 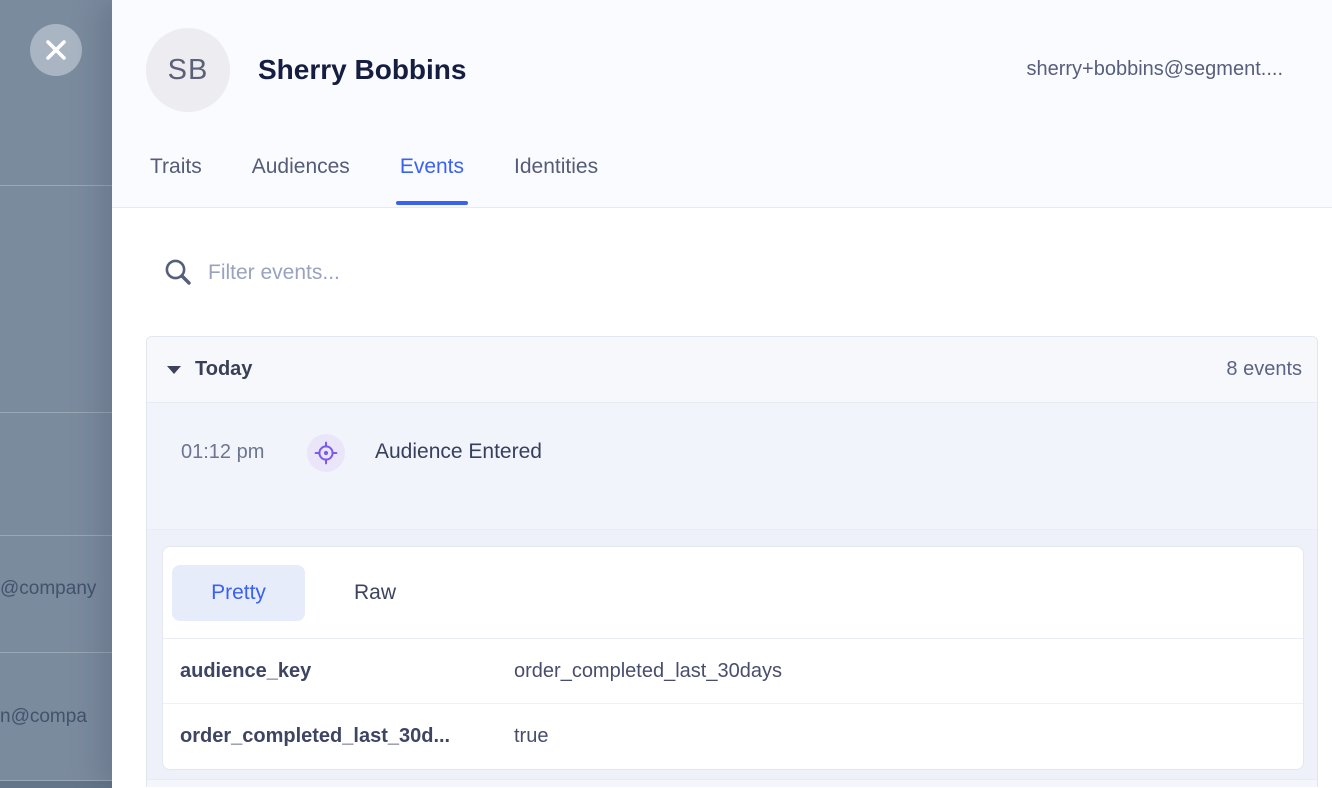 I want to click on close-button, so click(x=56, y=50).